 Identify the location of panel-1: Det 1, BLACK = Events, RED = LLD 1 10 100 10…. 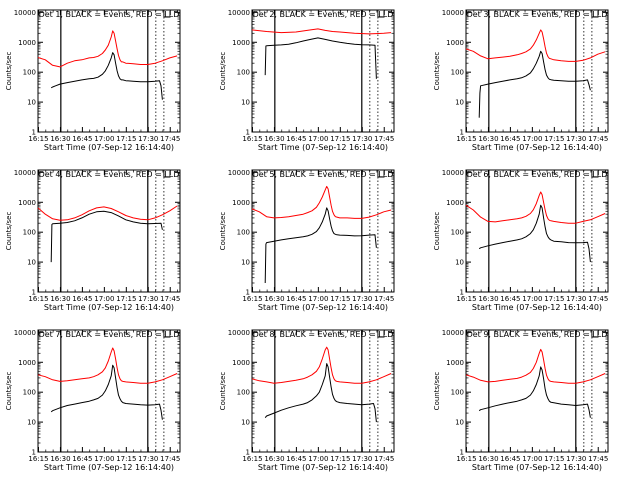
(93, 80).